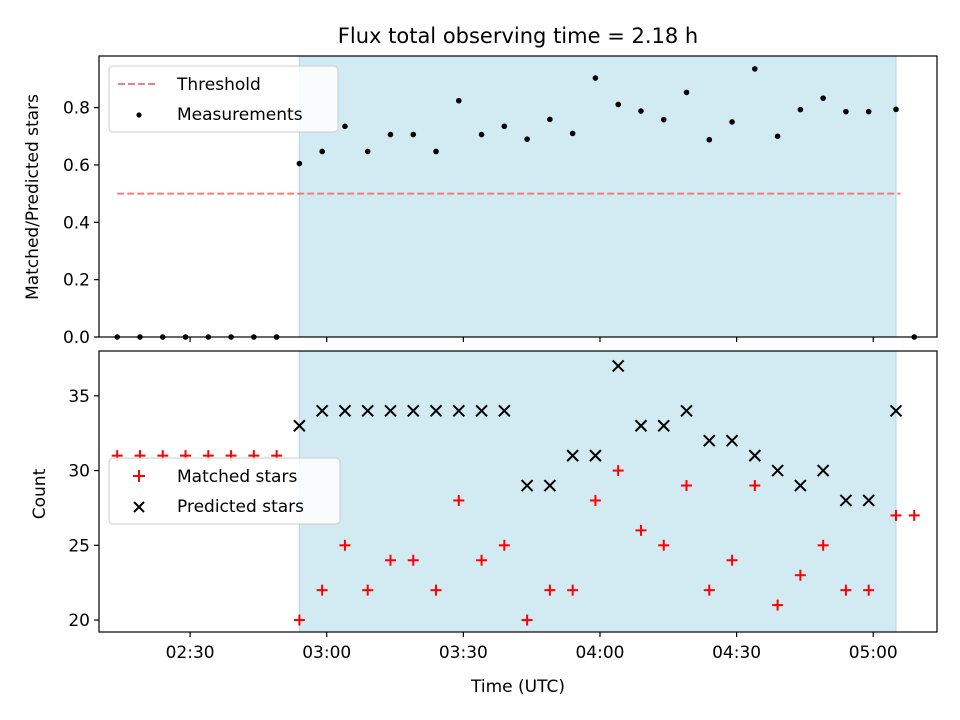 The image size is (960, 720). What do you see at coordinates (599, 653) in the screenshot?
I see `x-tick-label: 04:00` at bounding box center [599, 653].